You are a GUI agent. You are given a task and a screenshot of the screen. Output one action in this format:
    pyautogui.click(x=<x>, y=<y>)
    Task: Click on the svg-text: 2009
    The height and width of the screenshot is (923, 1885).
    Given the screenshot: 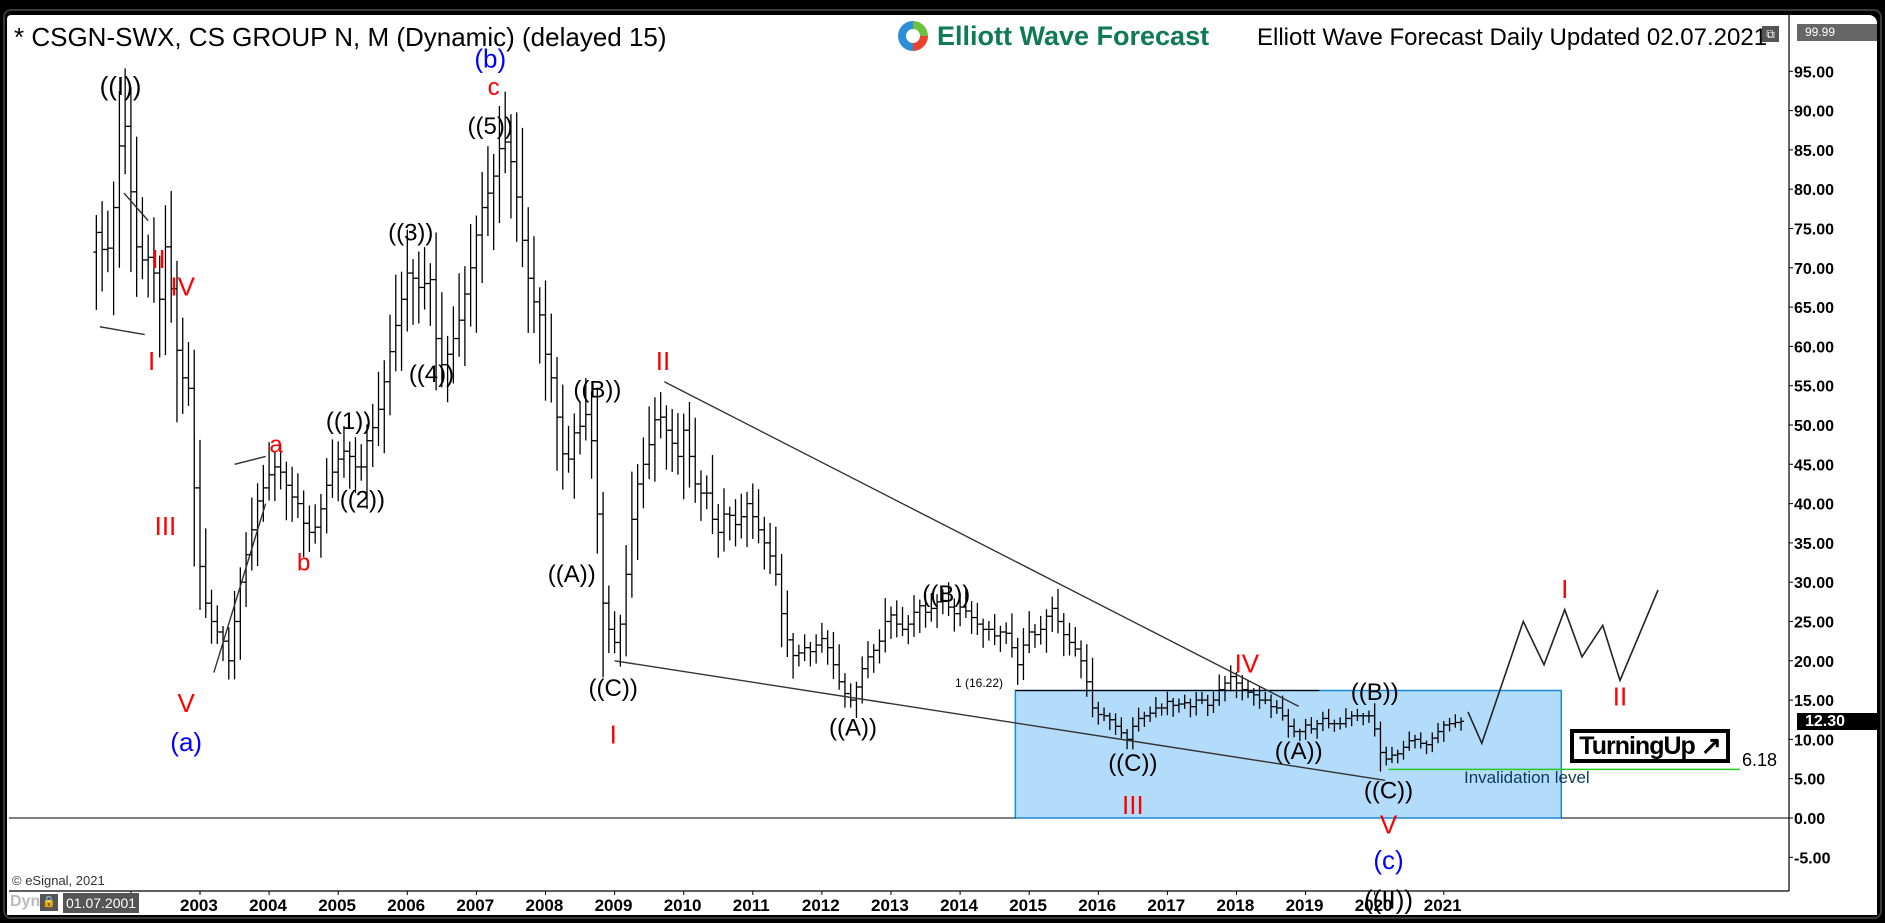 What is the action you would take?
    pyautogui.click(x=614, y=905)
    